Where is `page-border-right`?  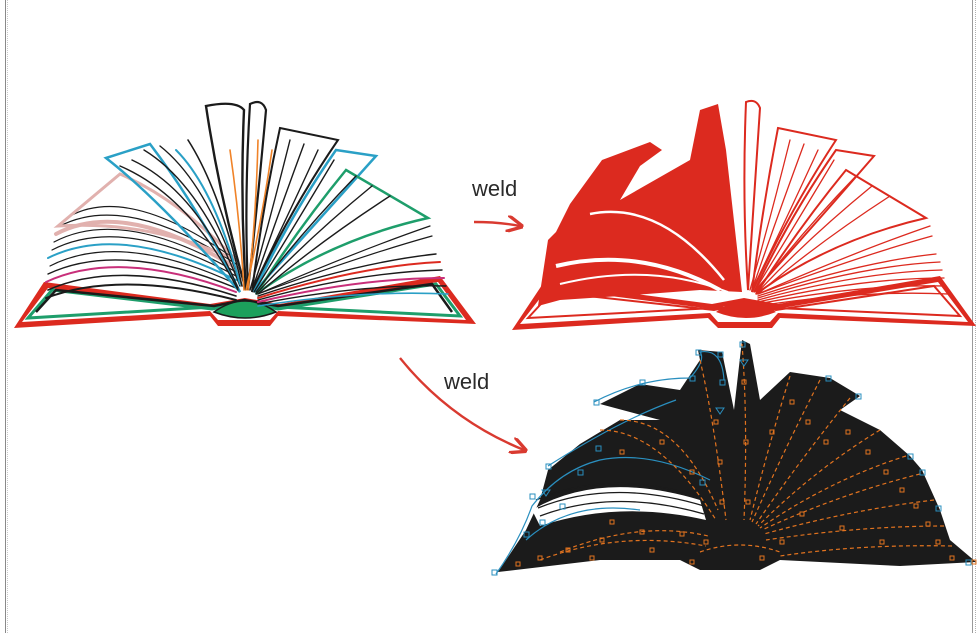 page-border-right is located at coordinates (972, 316).